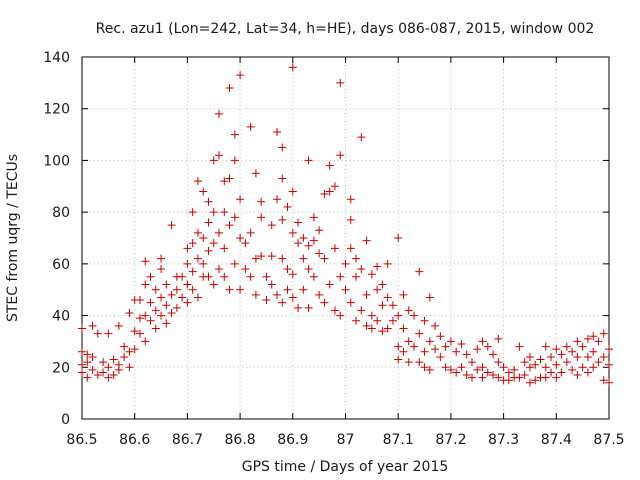 The height and width of the screenshot is (480, 640). I want to click on y-tick-label: 100, so click(56, 161).